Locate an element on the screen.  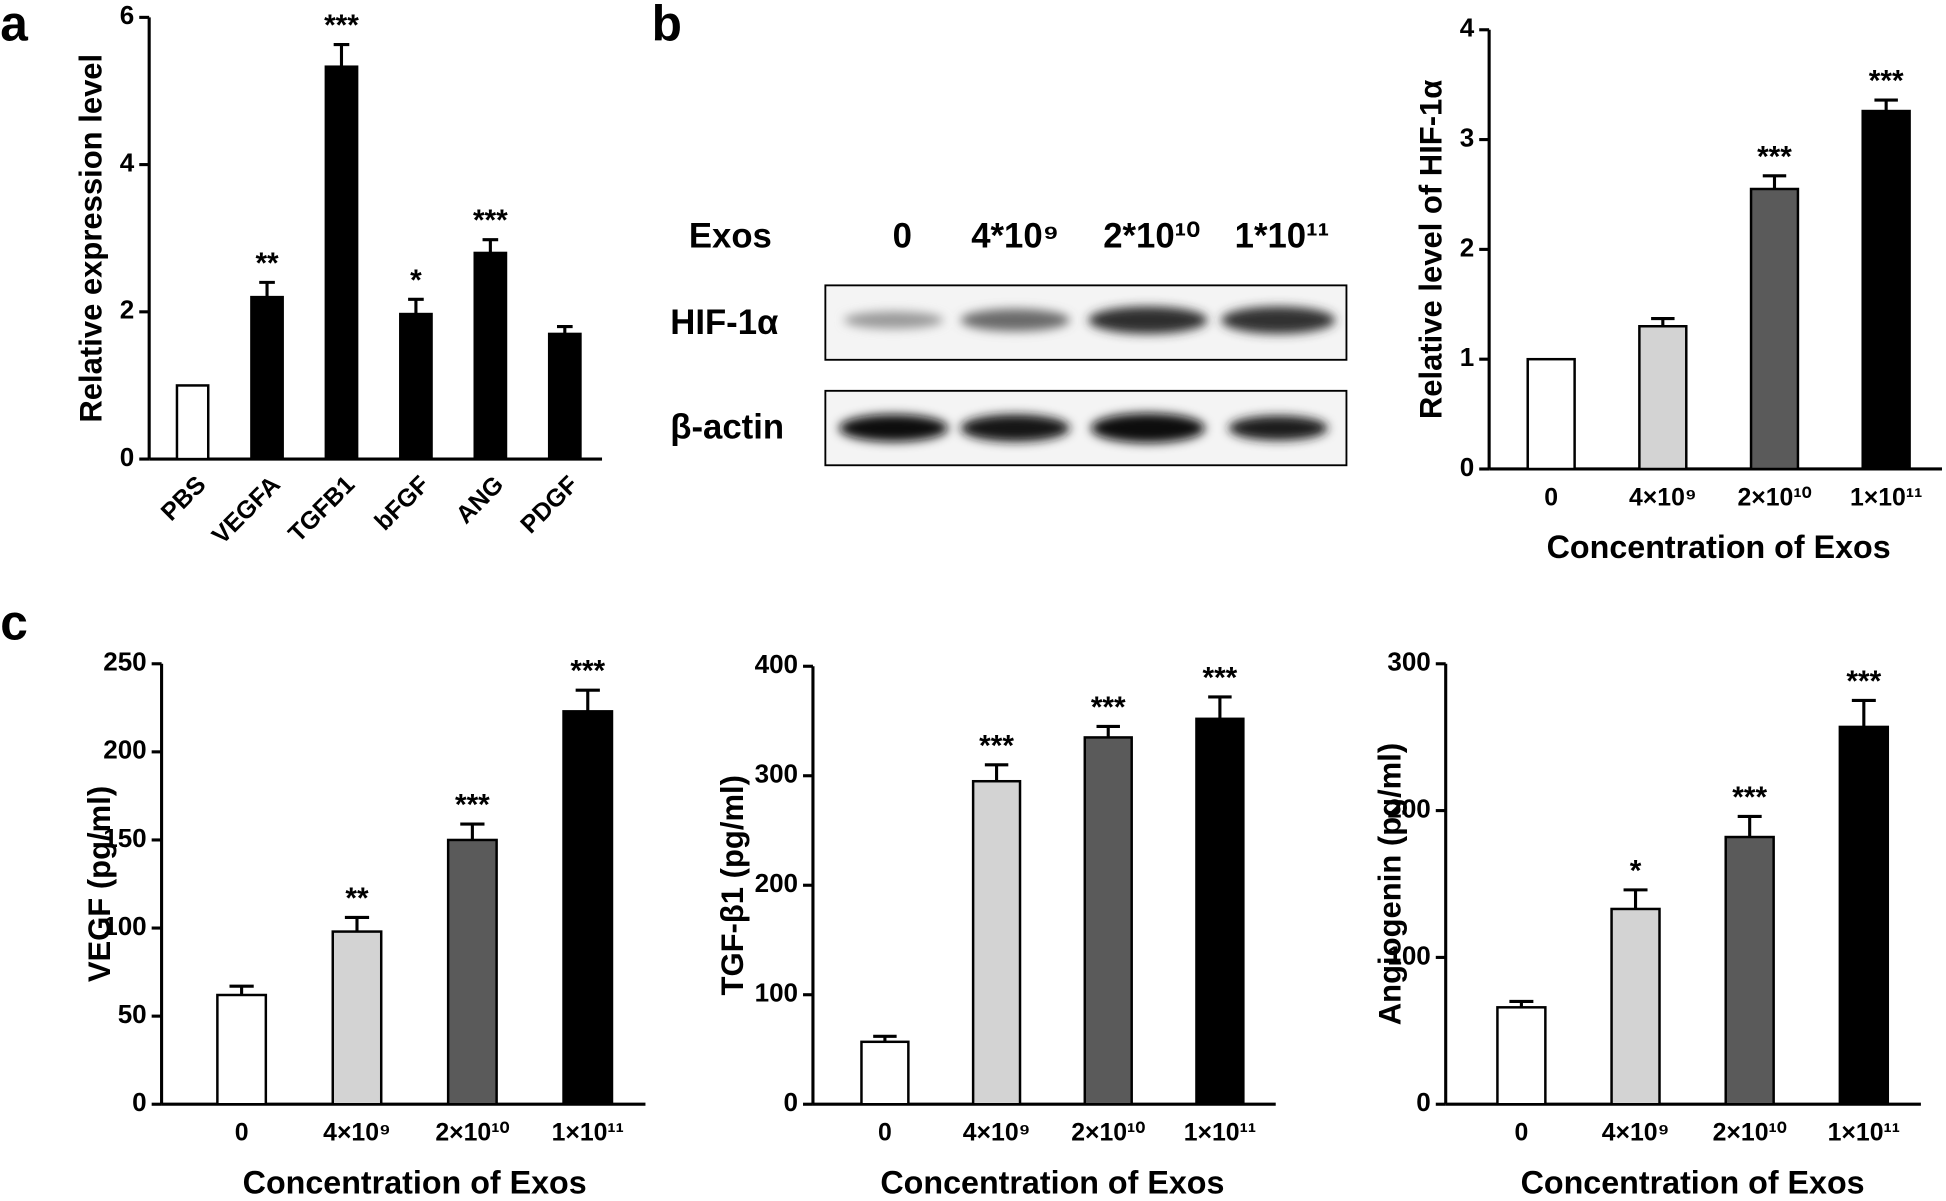
y-tick-label: 2 is located at coordinates (1467, 247).